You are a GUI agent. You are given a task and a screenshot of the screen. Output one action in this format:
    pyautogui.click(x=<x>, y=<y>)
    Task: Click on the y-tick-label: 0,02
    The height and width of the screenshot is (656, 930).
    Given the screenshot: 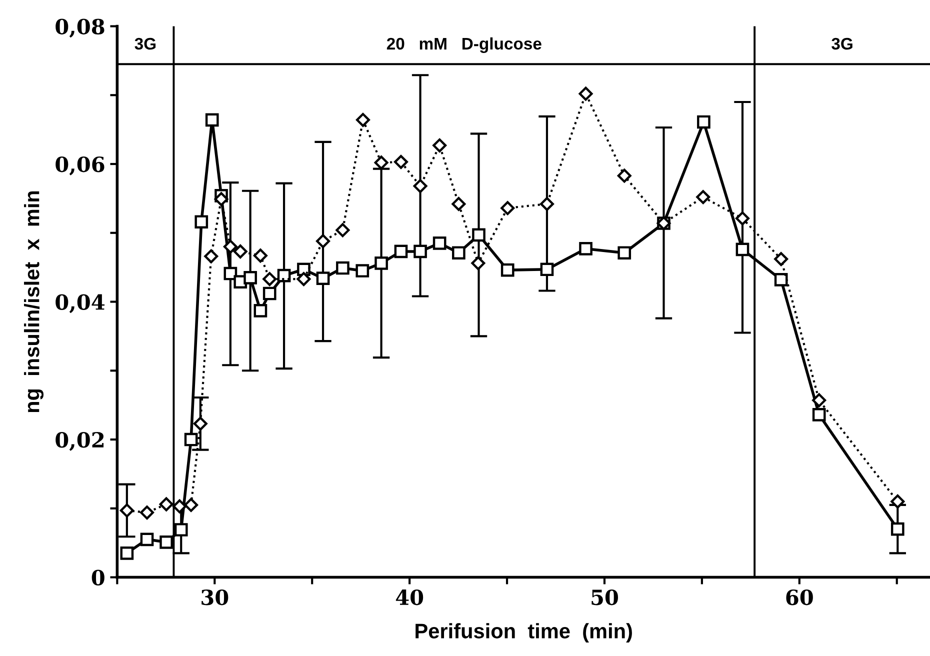 What is the action you would take?
    pyautogui.click(x=80, y=441)
    